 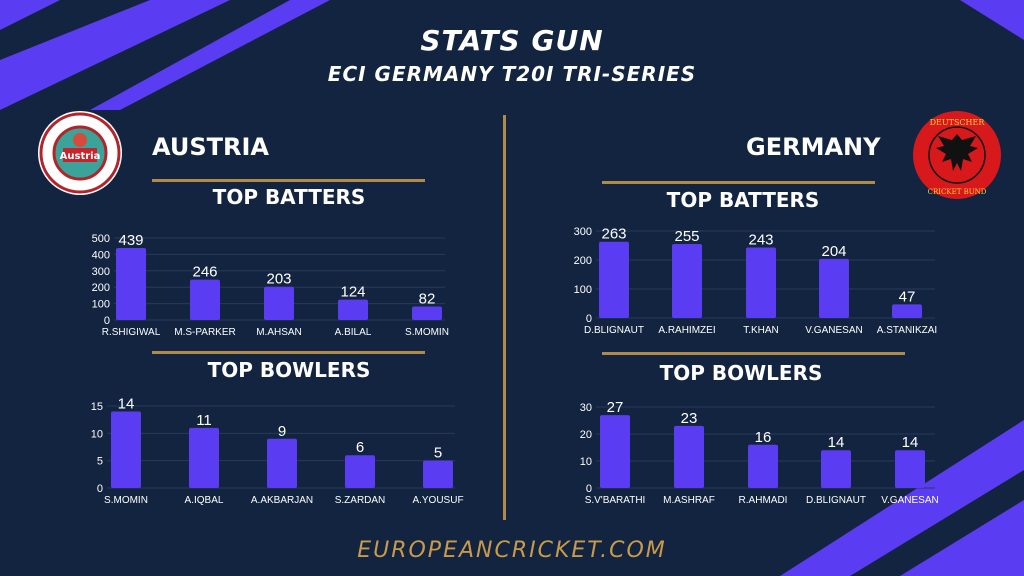 I want to click on austria-batters-y-tick-label: 0, so click(x=107, y=321).